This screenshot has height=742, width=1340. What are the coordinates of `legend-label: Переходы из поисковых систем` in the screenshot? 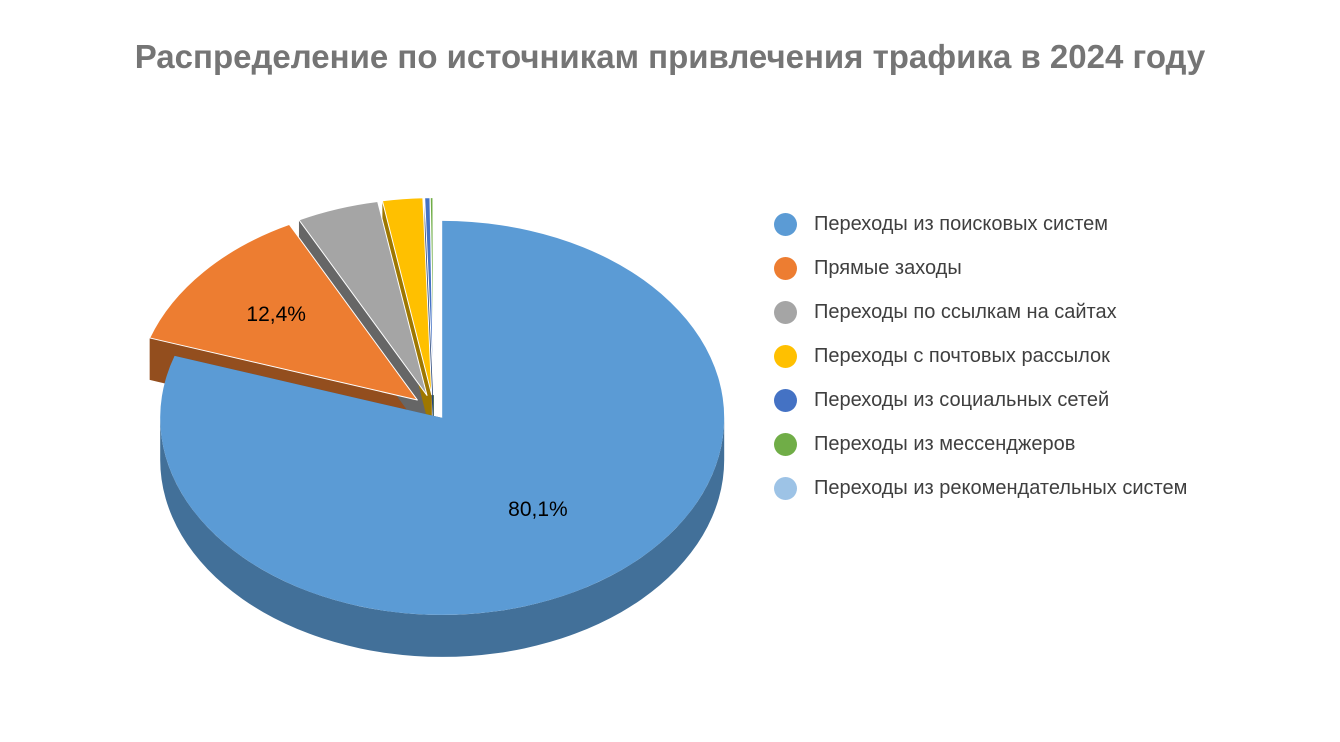 It's located at (961, 223).